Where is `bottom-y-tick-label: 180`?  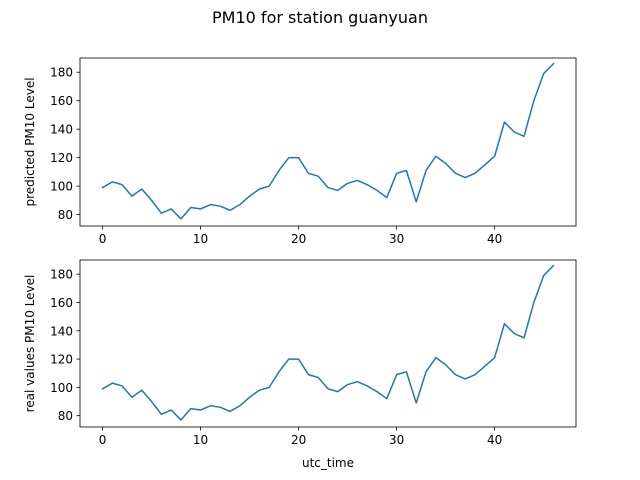
bottom-y-tick-label: 180 is located at coordinates (61, 275).